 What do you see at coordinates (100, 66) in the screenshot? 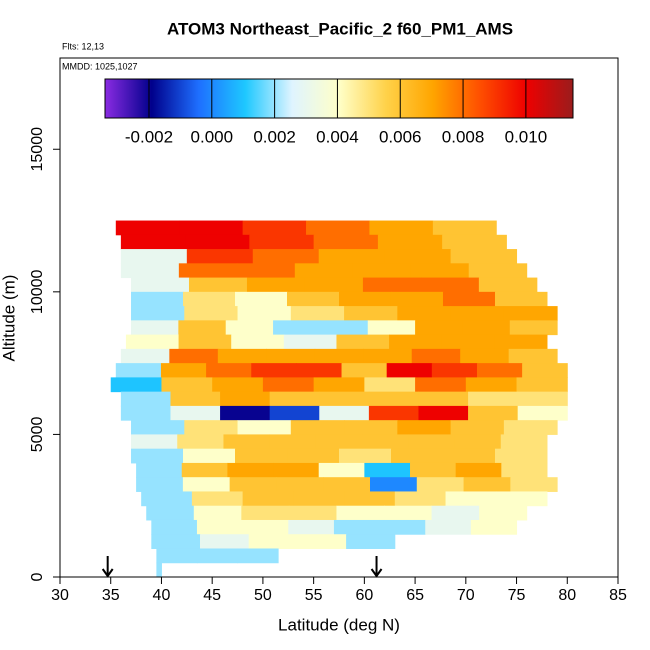
I see `dates-label: MMDD: 1025,1027` at bounding box center [100, 66].